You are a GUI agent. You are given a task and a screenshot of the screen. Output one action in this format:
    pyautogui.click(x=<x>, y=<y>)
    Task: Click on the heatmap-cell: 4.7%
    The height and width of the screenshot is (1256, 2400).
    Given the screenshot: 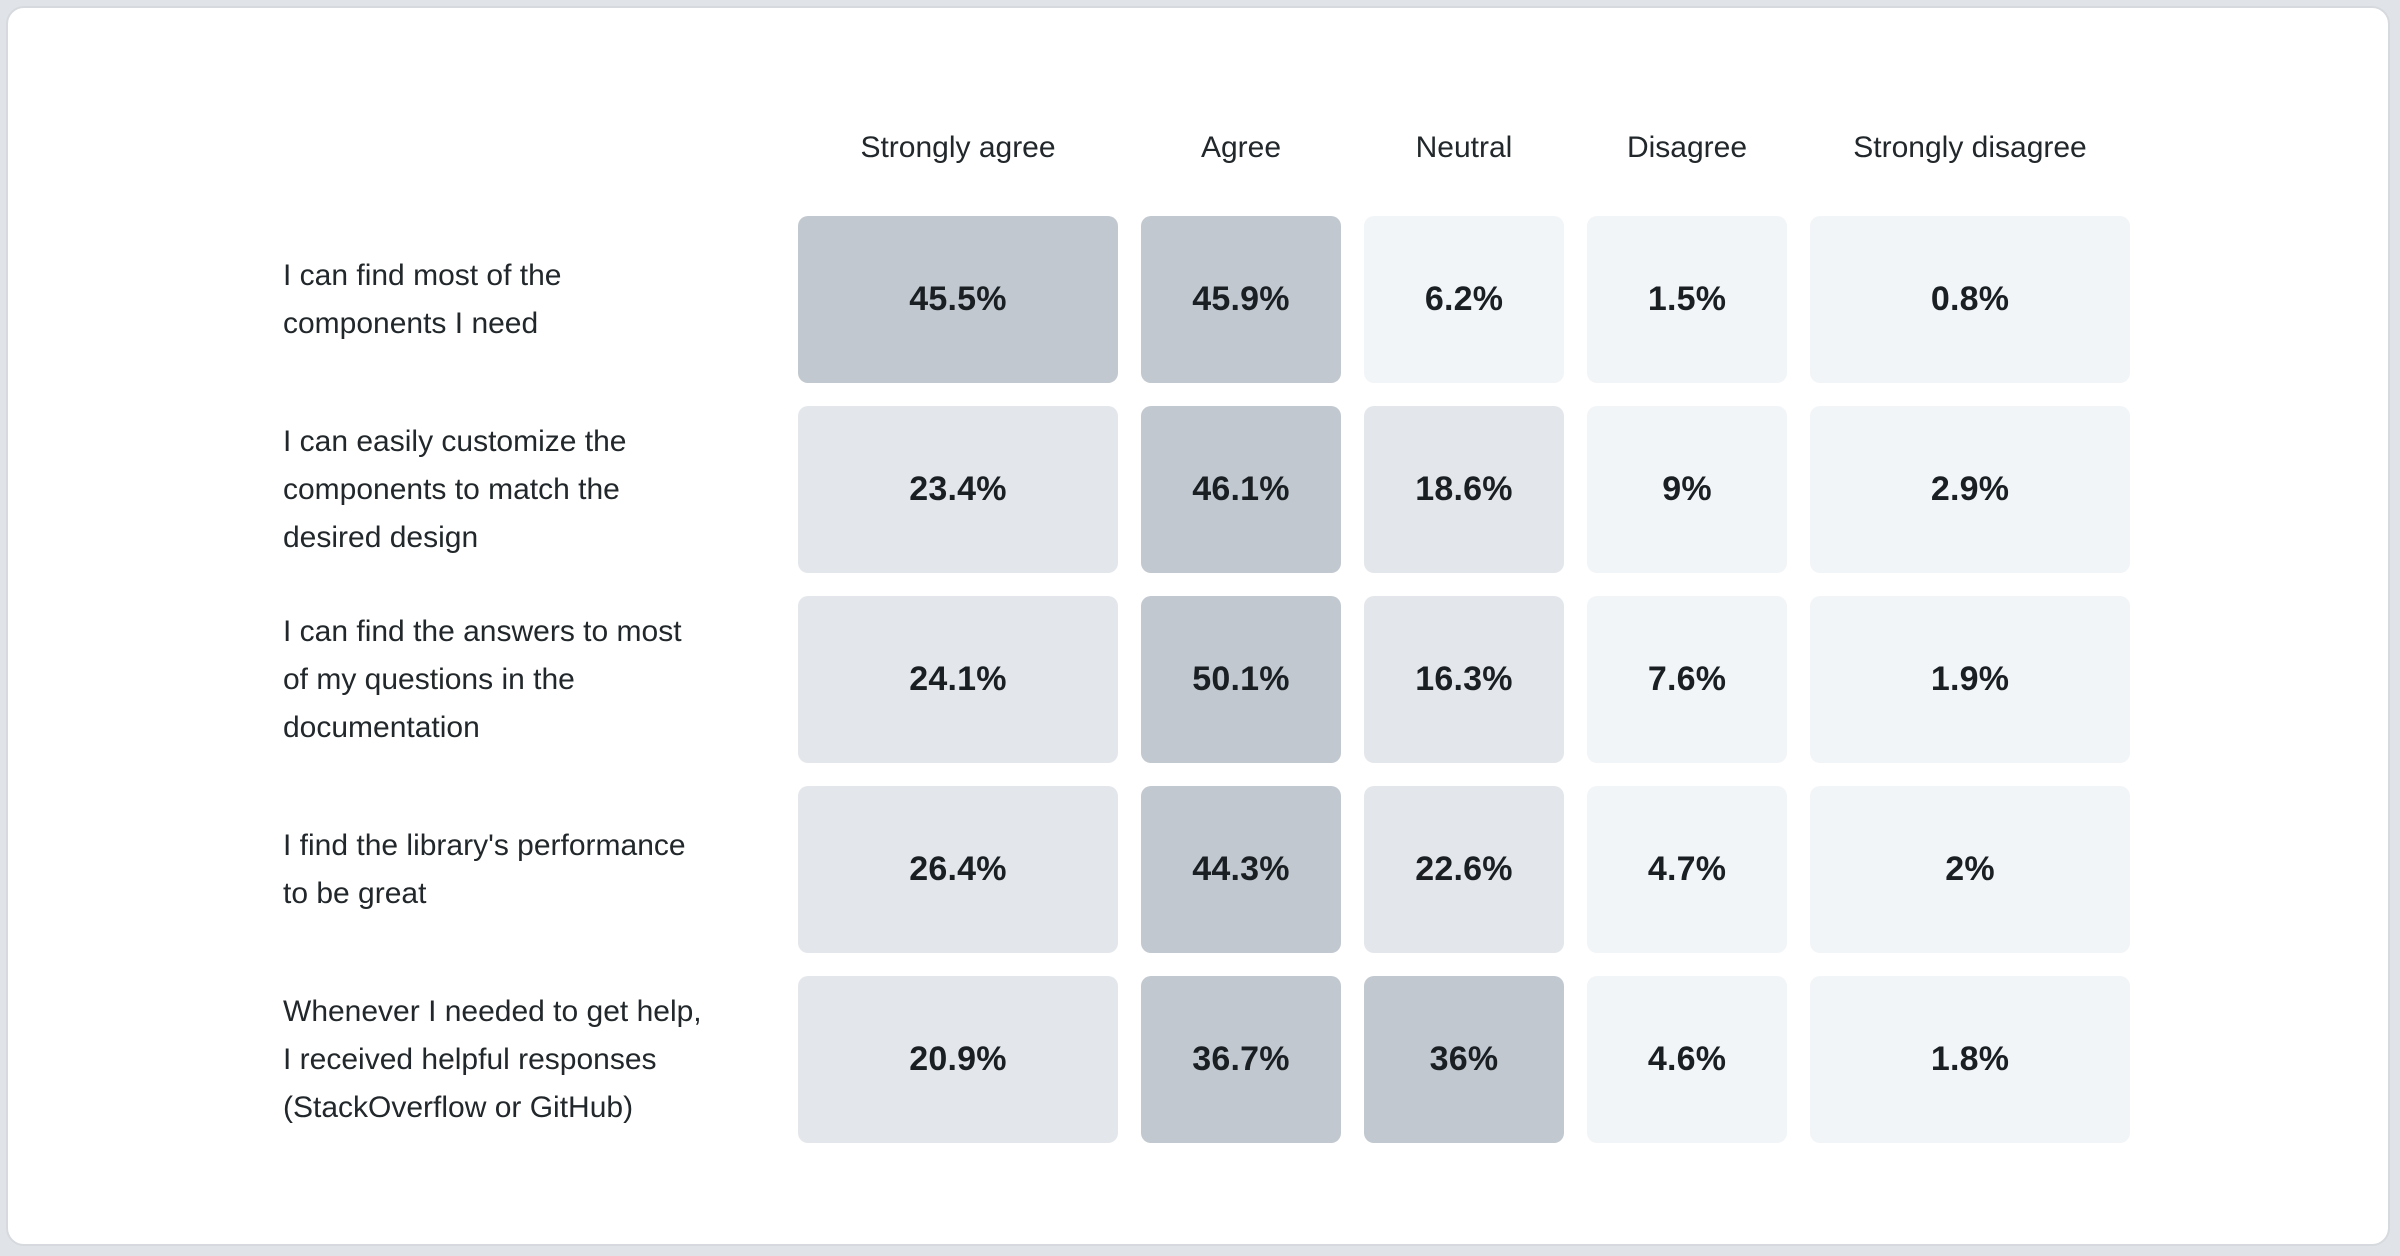 What is the action you would take?
    pyautogui.click(x=1687, y=869)
    